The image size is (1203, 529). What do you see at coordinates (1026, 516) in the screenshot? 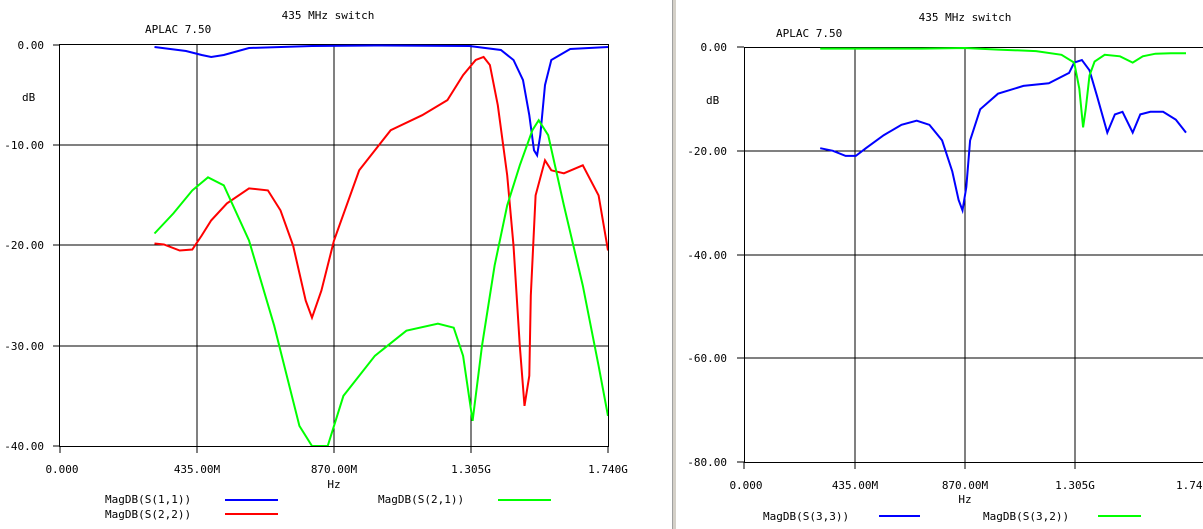
I see `legend-label-s32: MagDB(S(3,2))` at bounding box center [1026, 516].